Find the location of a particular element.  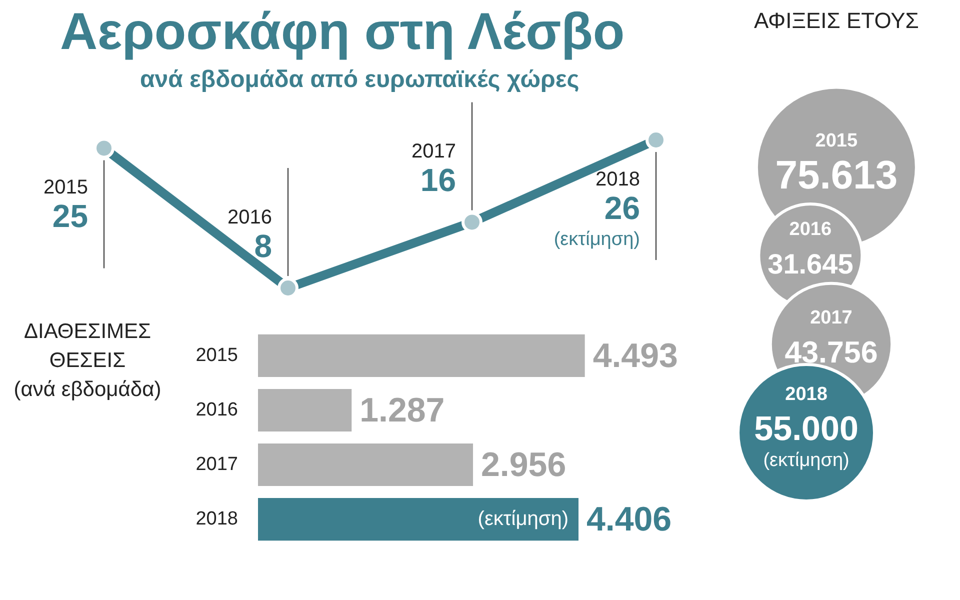

text: (εκτίμηση) is located at coordinates (806, 460).